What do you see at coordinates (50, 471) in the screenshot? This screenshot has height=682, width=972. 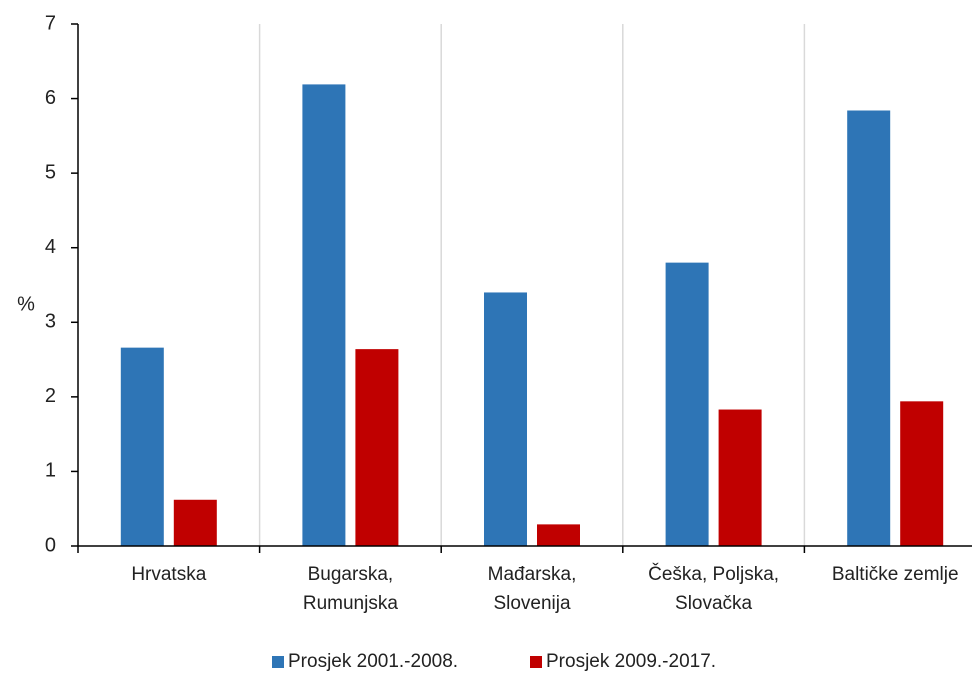 I see `y-tick-label: 1` at bounding box center [50, 471].